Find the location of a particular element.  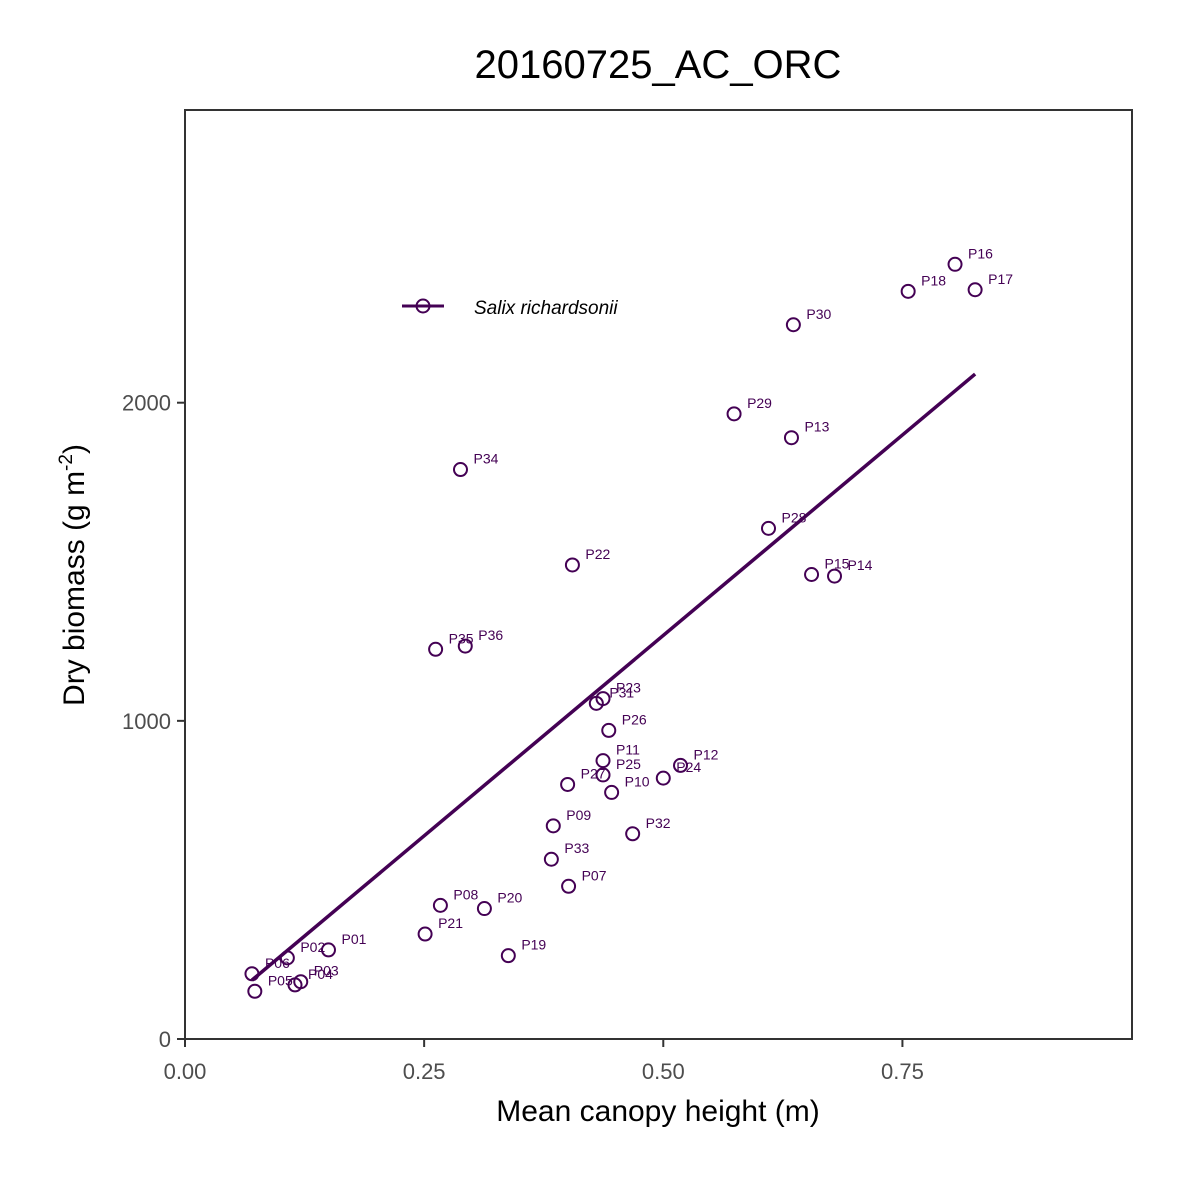

y-axis: 0 1000 2000 is located at coordinates (153, 721).